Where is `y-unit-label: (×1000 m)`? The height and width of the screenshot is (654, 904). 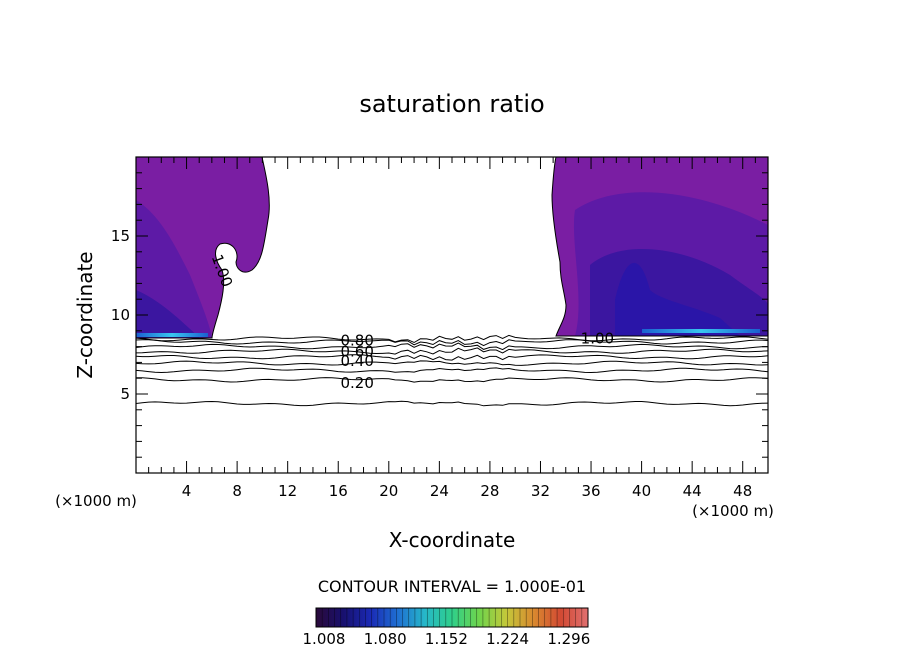
y-unit-label: (×1000 m) is located at coordinates (733, 511).